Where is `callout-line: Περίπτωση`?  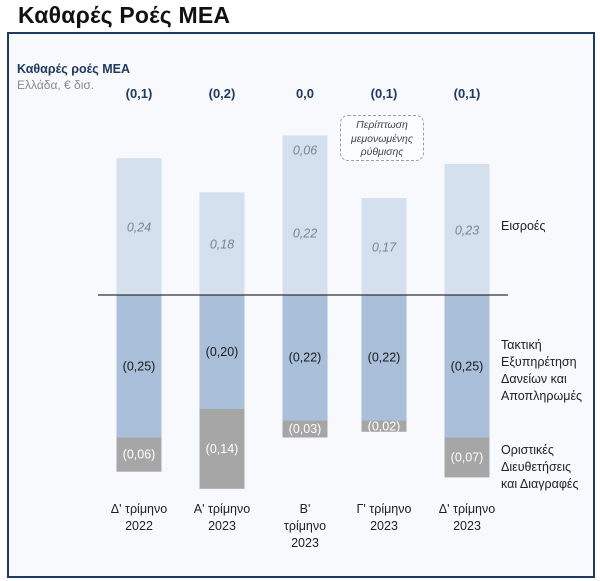 callout-line: Περίπτωση is located at coordinates (382, 125).